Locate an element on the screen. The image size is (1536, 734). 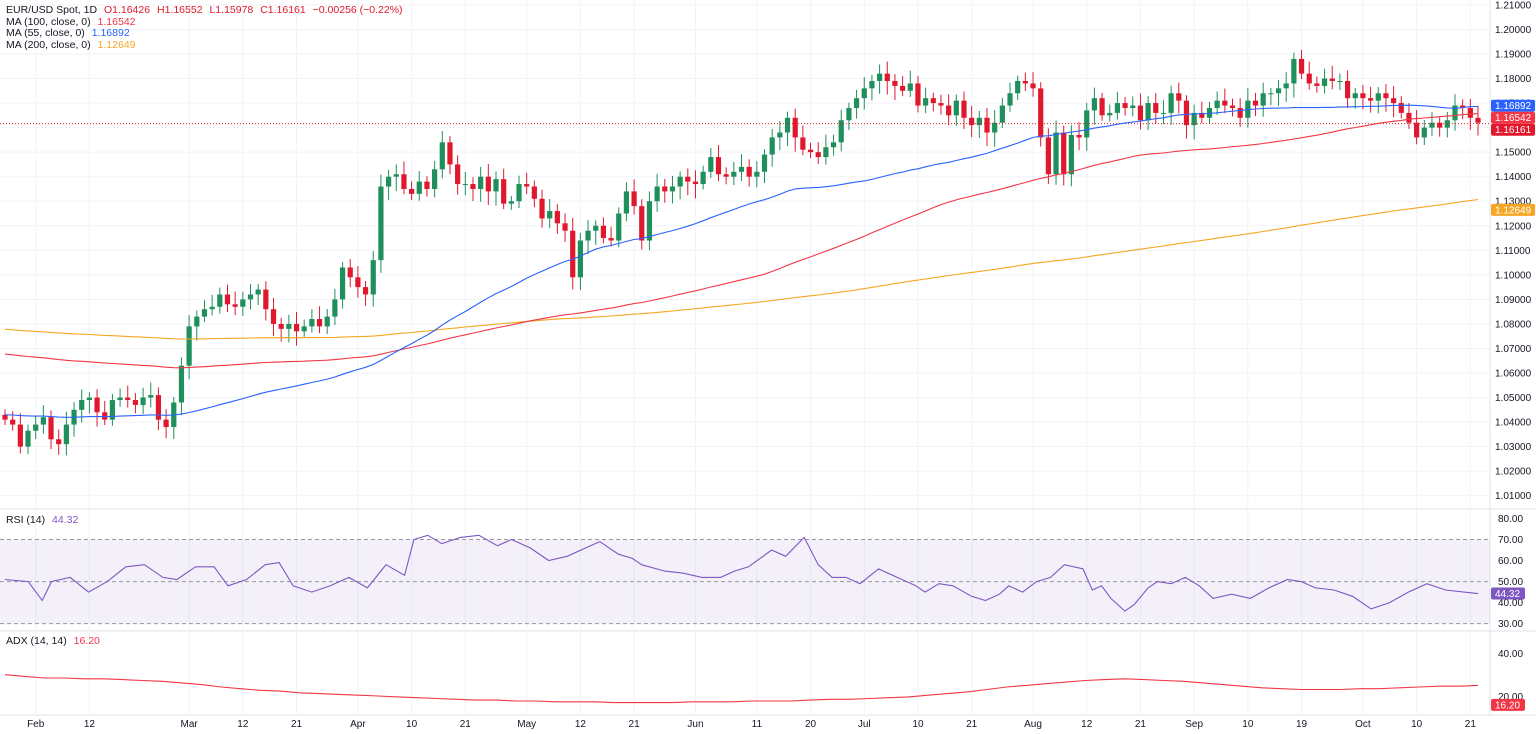
ma200-value: 1.12649 is located at coordinates (116, 44).